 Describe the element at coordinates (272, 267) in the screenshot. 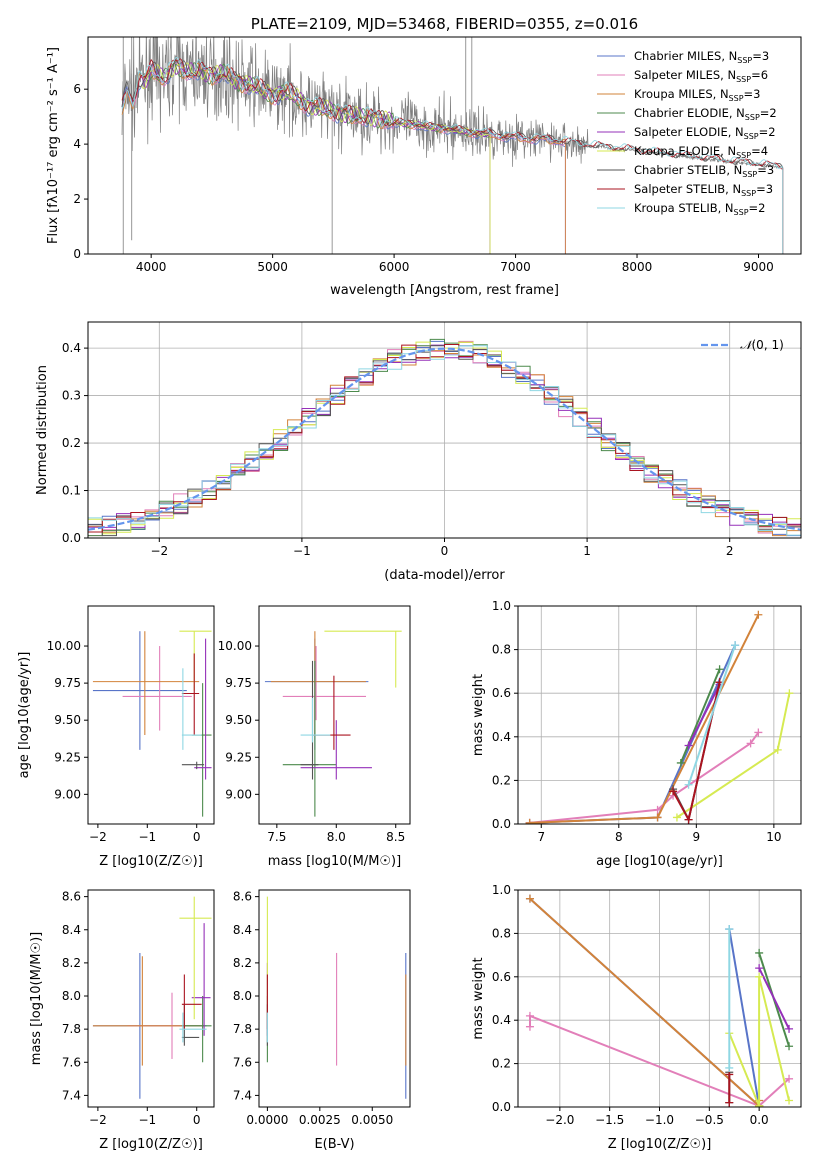

I see `x-tick-label: 5000` at that location.